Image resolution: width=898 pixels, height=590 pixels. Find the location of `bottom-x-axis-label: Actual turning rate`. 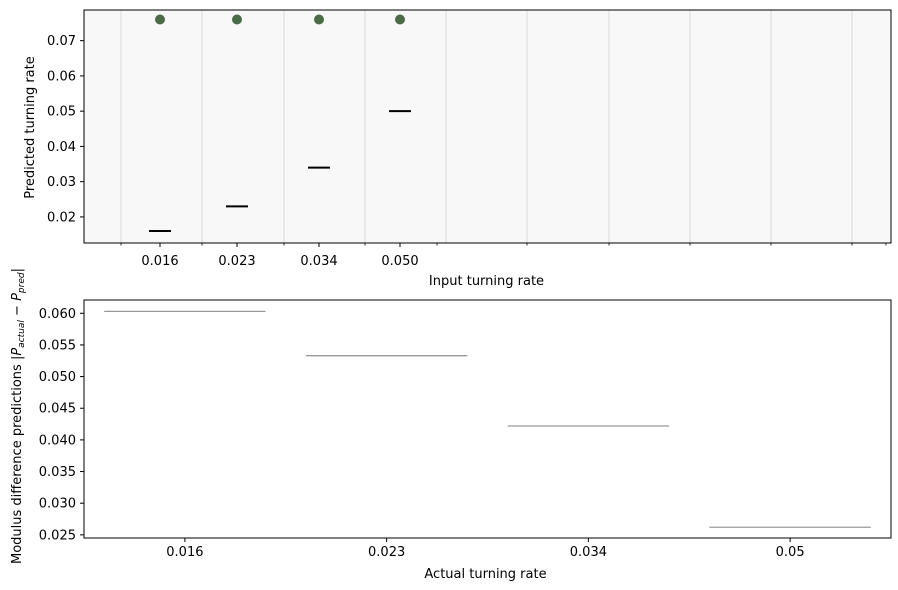

bottom-x-axis-label: Actual turning rate is located at coordinates (485, 574).